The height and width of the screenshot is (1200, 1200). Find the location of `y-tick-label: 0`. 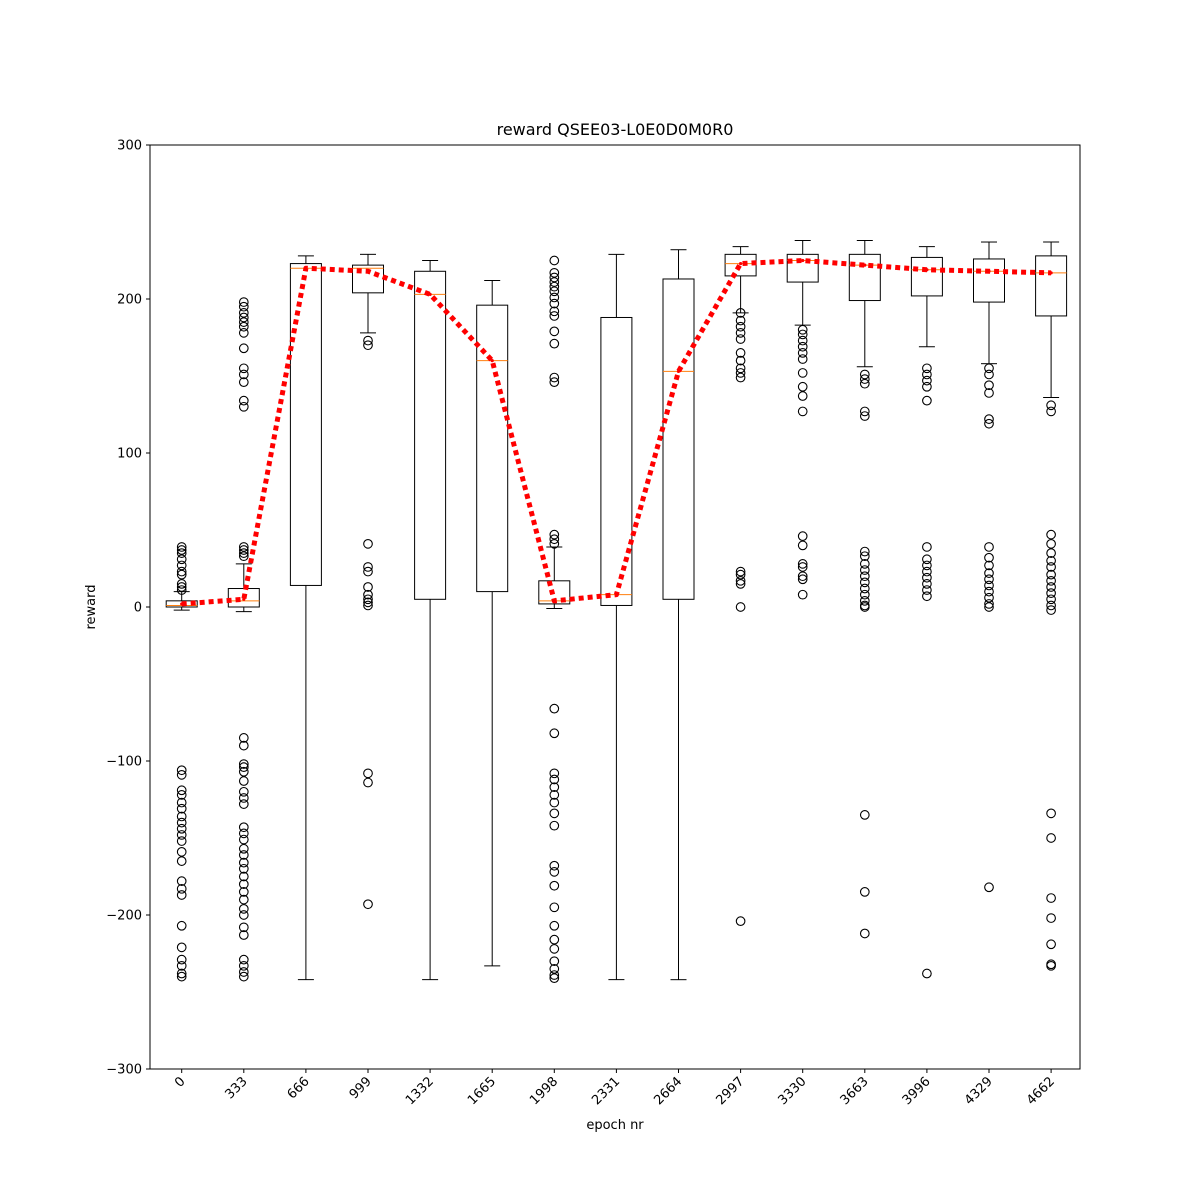

y-tick-label: 0 is located at coordinates (138, 608).